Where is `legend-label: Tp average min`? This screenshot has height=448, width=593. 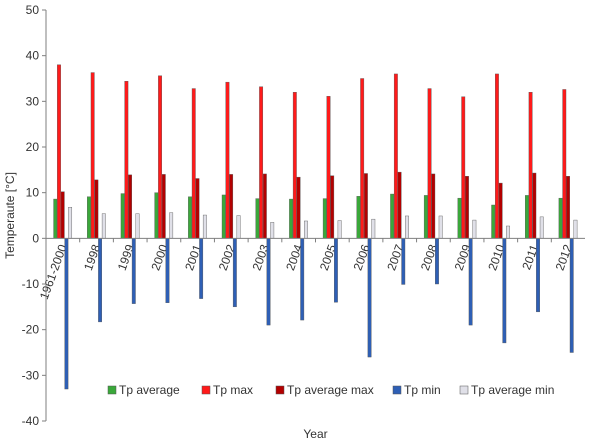 legend-label: Tp average min is located at coordinates (512, 390).